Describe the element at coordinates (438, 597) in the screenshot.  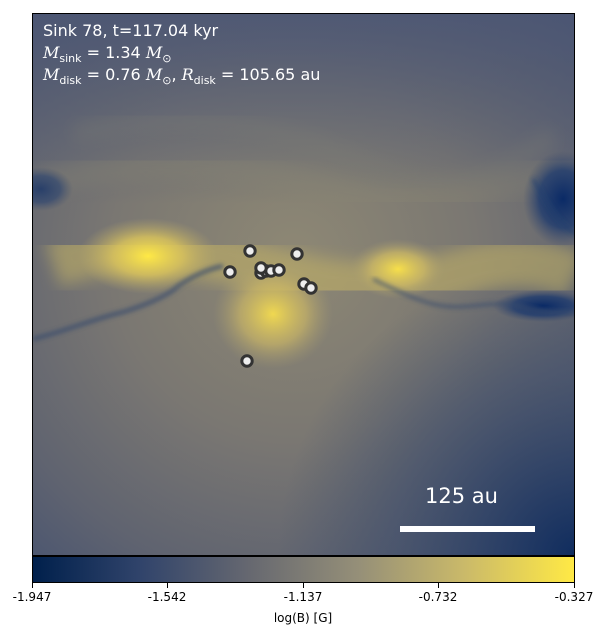
I see `colorbar-tick-label: -0.732` at that location.